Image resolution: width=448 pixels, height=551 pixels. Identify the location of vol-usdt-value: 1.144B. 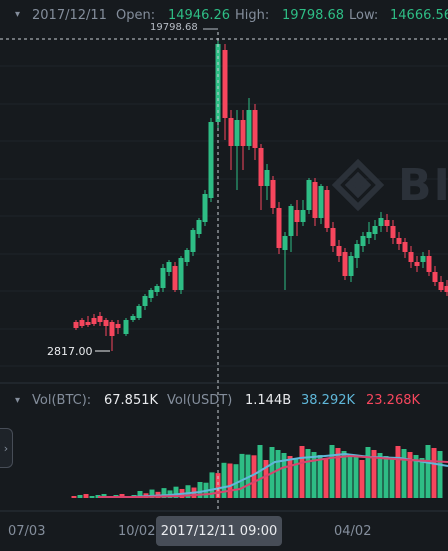
(268, 400).